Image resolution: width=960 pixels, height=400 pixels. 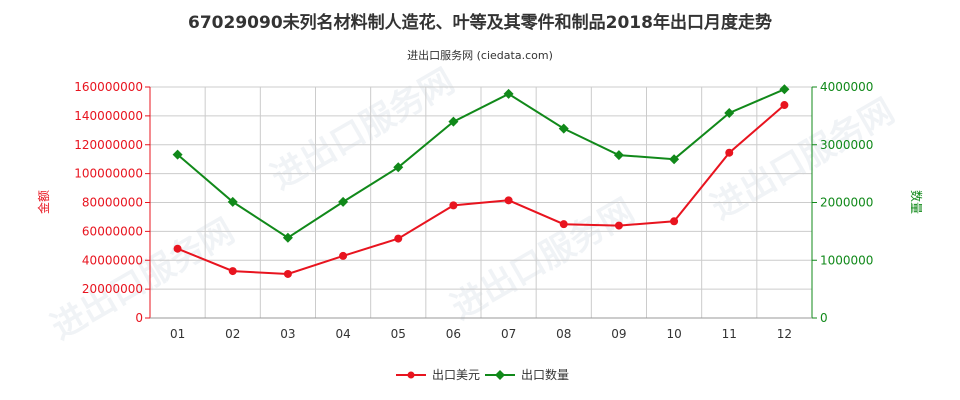 What do you see at coordinates (618, 334) in the screenshot?
I see `x-tick-label: 09` at bounding box center [618, 334].